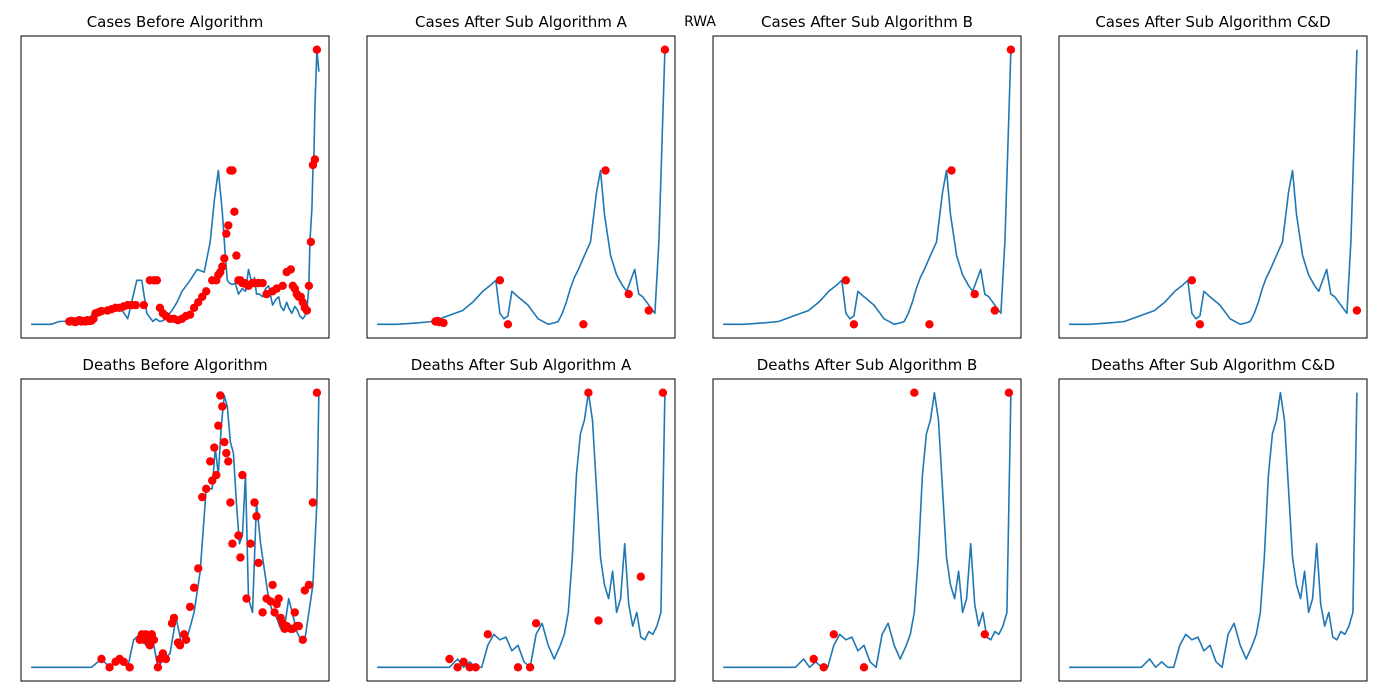 The height and width of the screenshot is (700, 1400). I want to click on panel-4: Cases After Sub Algorithm C&D, so click(1213, 176).